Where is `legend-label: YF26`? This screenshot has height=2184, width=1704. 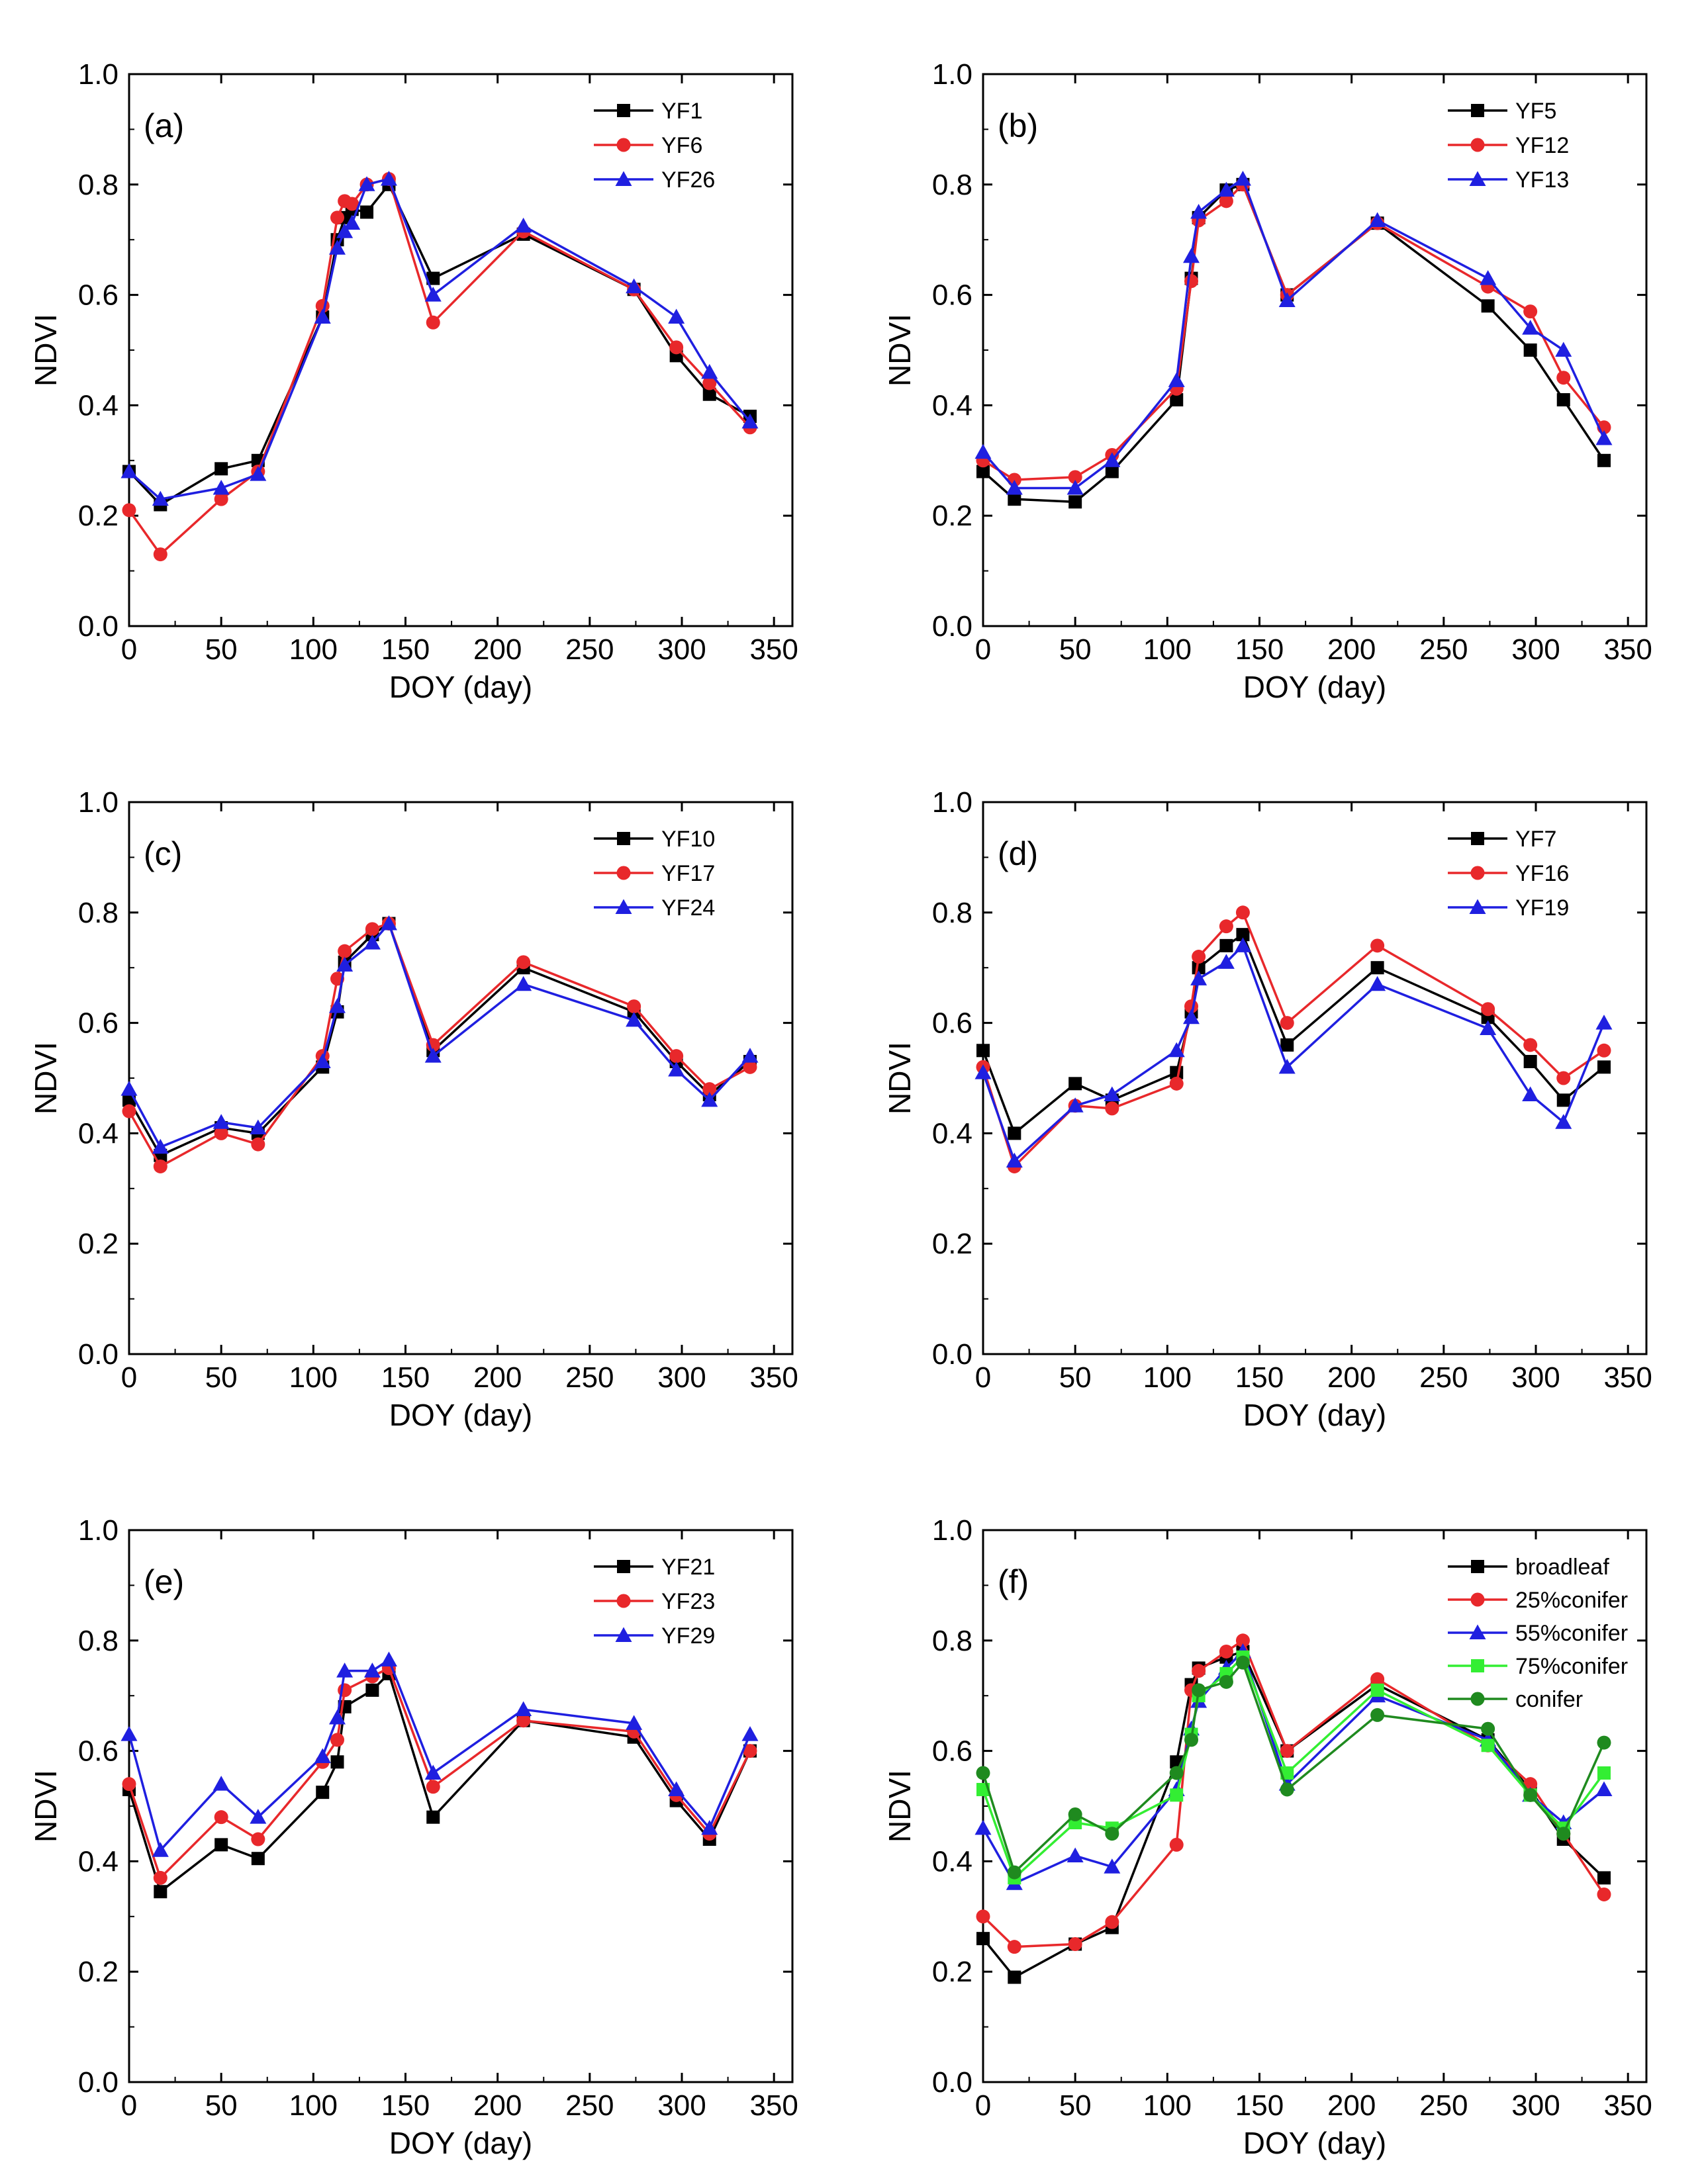
legend-label: YF26 is located at coordinates (688, 180).